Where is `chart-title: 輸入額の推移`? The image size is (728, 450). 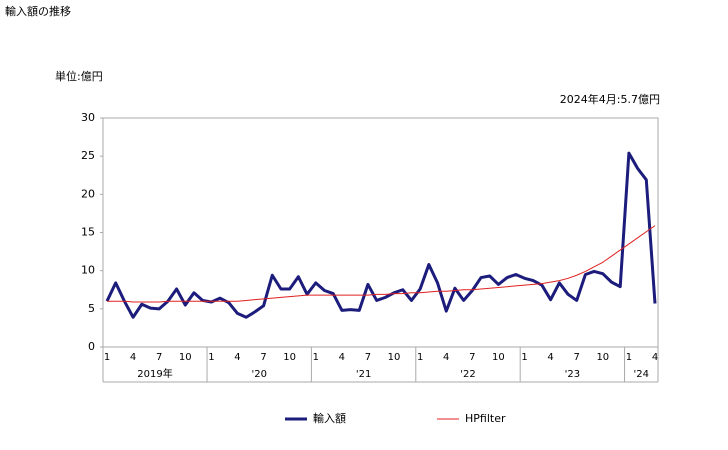 chart-title: 輸入額の推移 is located at coordinates (38, 11).